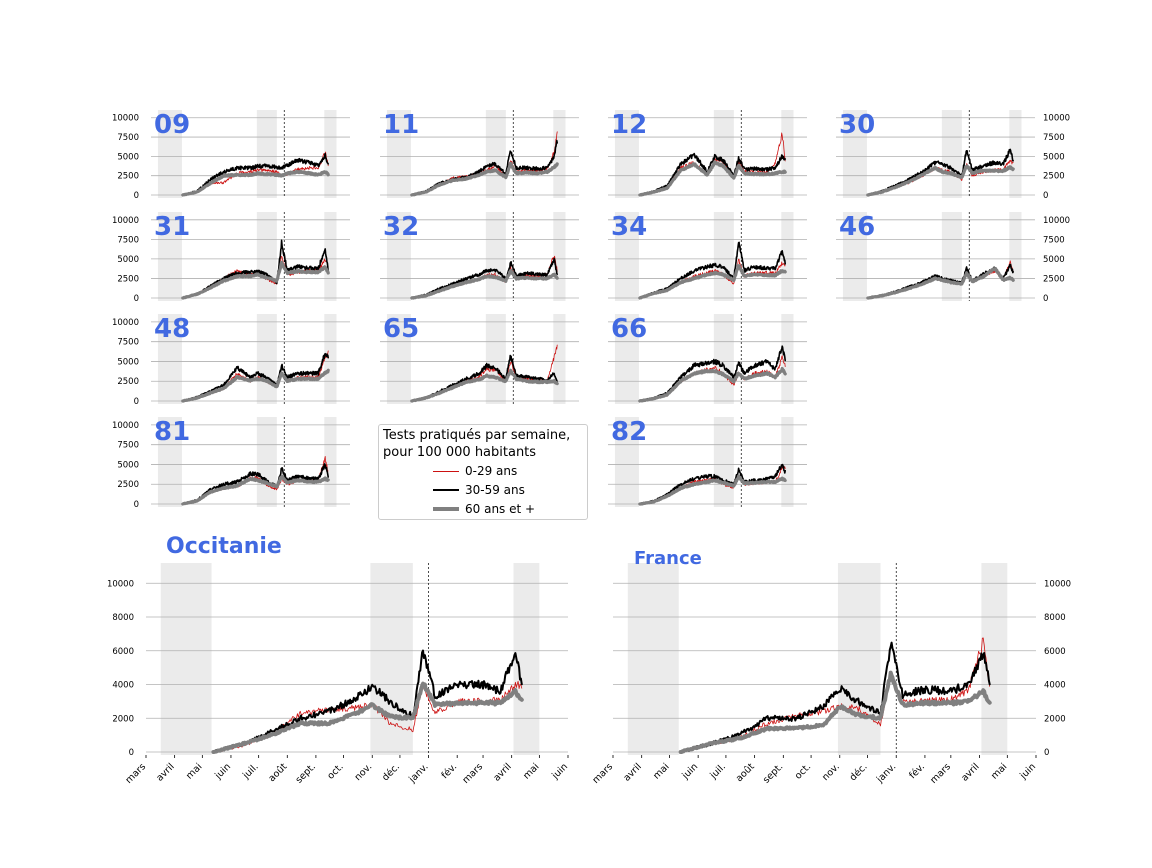 The height and width of the screenshot is (868, 1152). I want to click on series-line-11-60-ans-et-, so click(484, 179).